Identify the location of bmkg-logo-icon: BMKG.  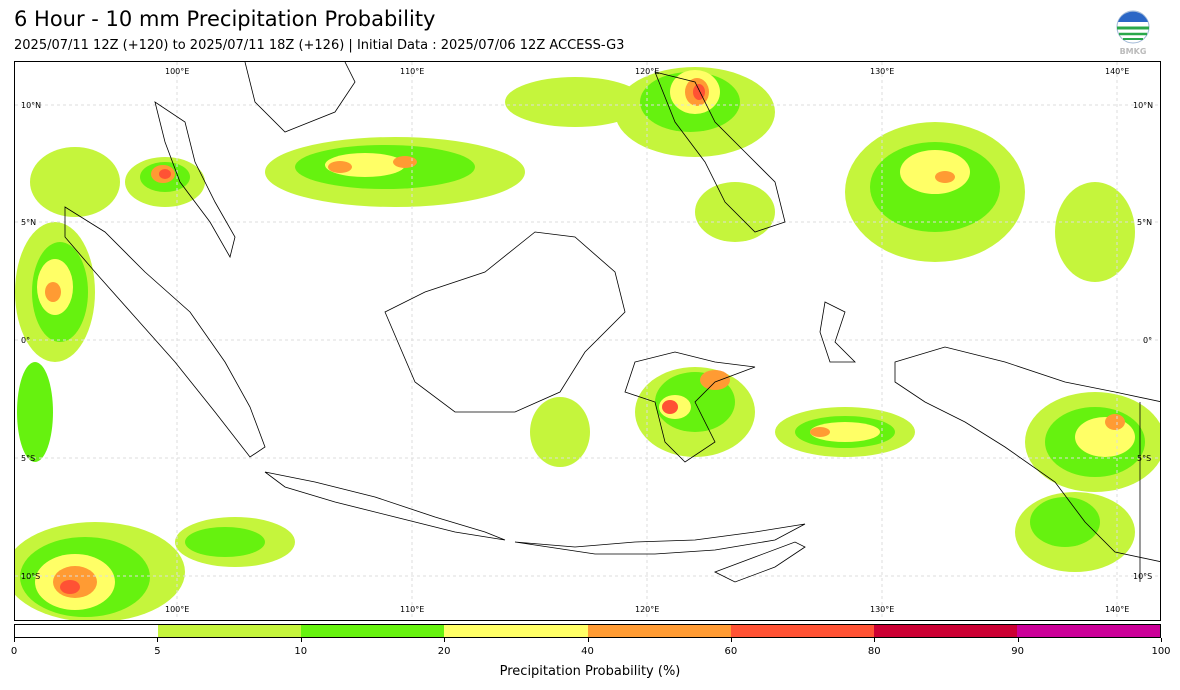
(1133, 33).